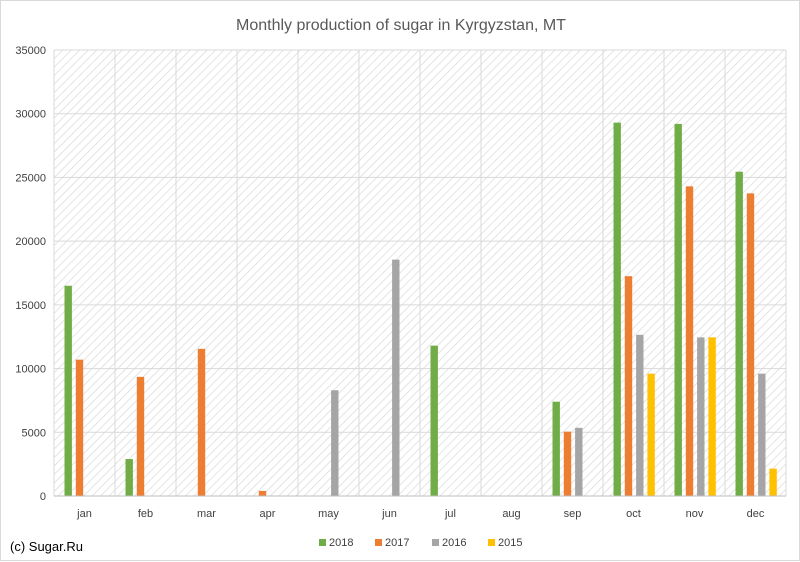  What do you see at coordinates (140, 436) in the screenshot?
I see `bar-2017-feb` at bounding box center [140, 436].